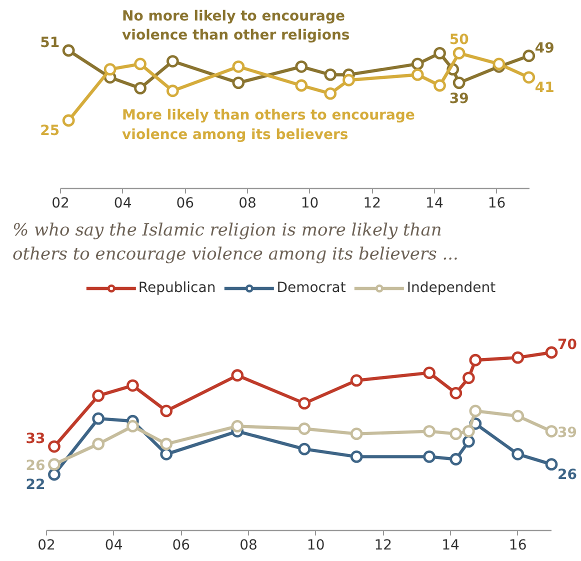 This screenshot has height=561, width=581. I want to click on data-label: 51, so click(50, 43).